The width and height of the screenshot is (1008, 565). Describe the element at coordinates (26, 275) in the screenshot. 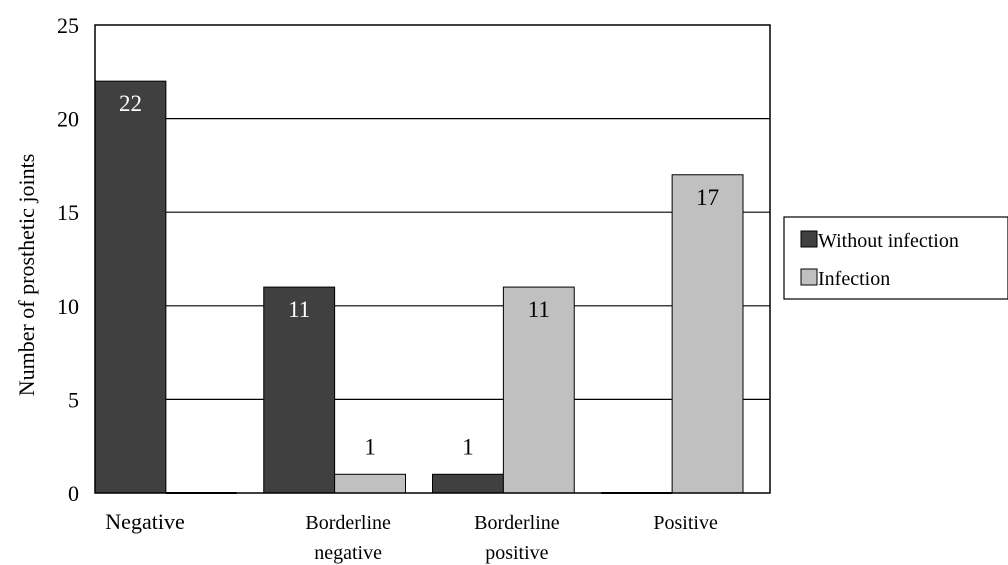

I see `y-axis-label: Number of prosthetic joints` at that location.